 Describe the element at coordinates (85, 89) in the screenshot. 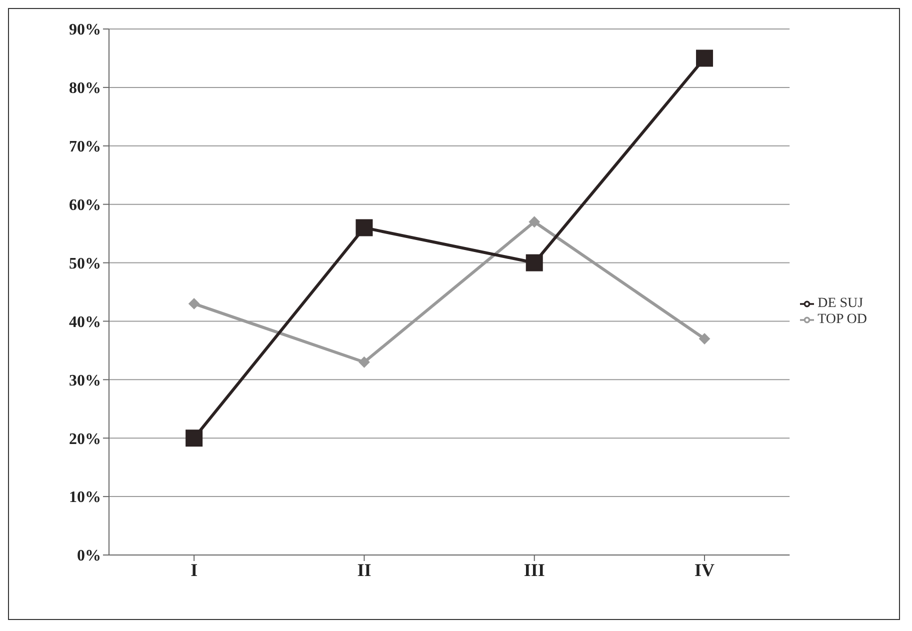

I see `y-tick-label: 80%` at that location.